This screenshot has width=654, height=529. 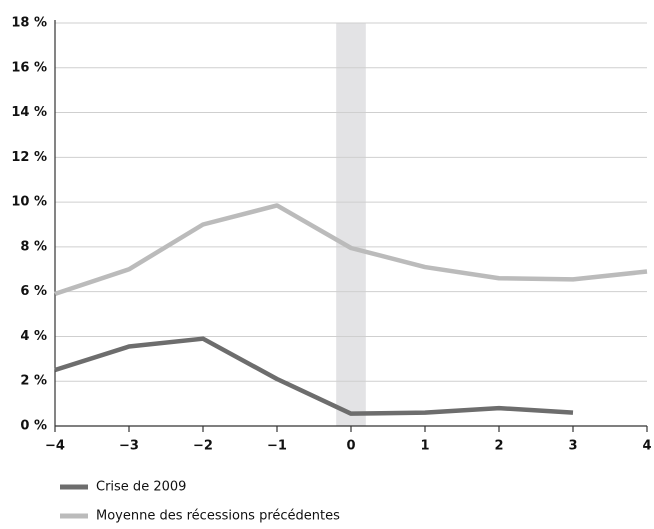 What do you see at coordinates (646, 446) in the screenshot?
I see `x-tick-label: 4` at bounding box center [646, 446].